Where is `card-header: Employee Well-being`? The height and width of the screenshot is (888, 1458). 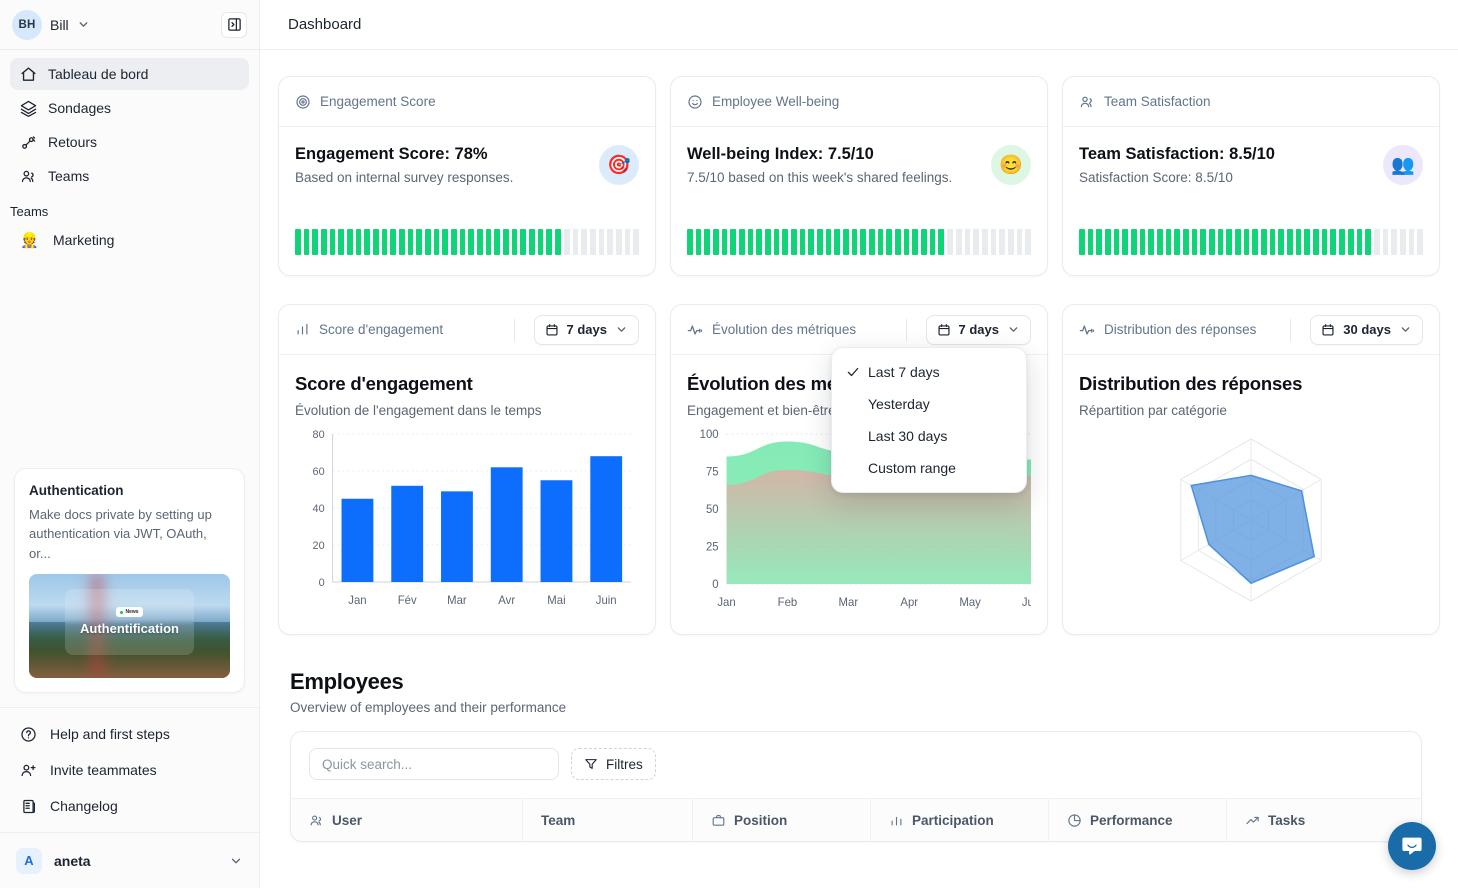 card-header: Employee Well-being is located at coordinates (859, 102).